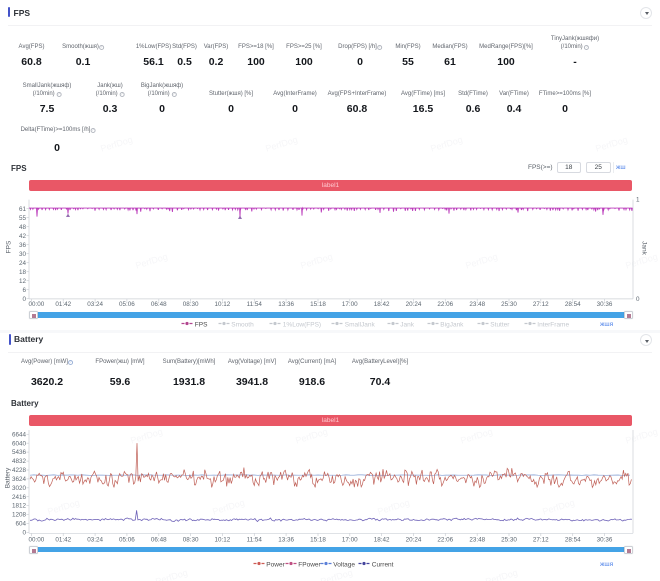  Describe the element at coordinates (23, 263) in the screenshot. I see `svg-text: 24` at that location.